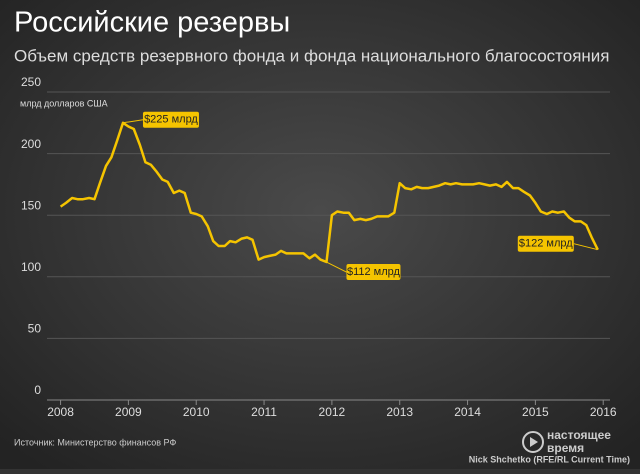 The width and height of the screenshot is (640, 474). I want to click on logo-text: настоящее, so click(579, 435).